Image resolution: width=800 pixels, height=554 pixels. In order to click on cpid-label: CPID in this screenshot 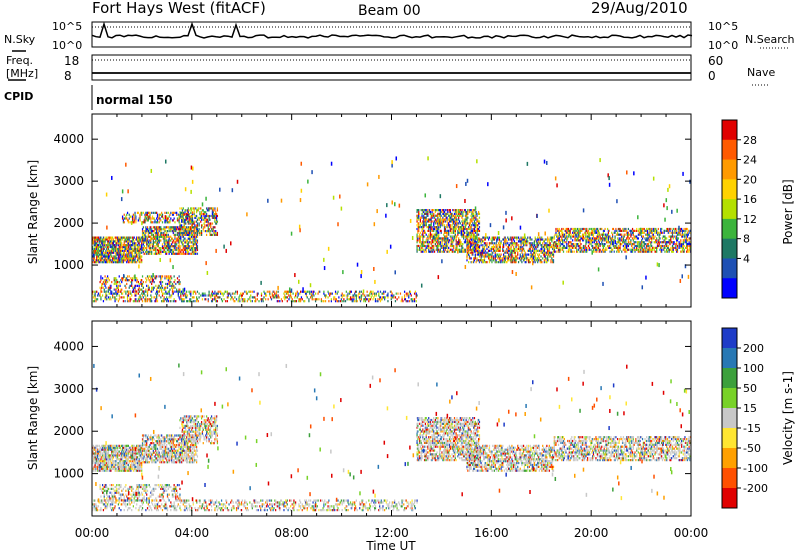, I will do `click(18, 96)`.